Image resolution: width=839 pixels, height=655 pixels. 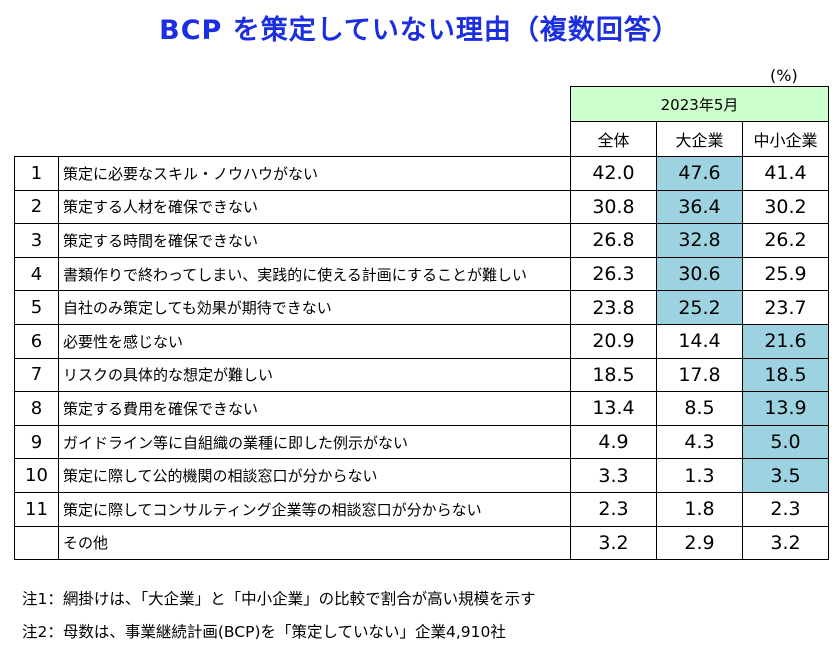 I want to click on value-large: 32.8, so click(x=699, y=240).